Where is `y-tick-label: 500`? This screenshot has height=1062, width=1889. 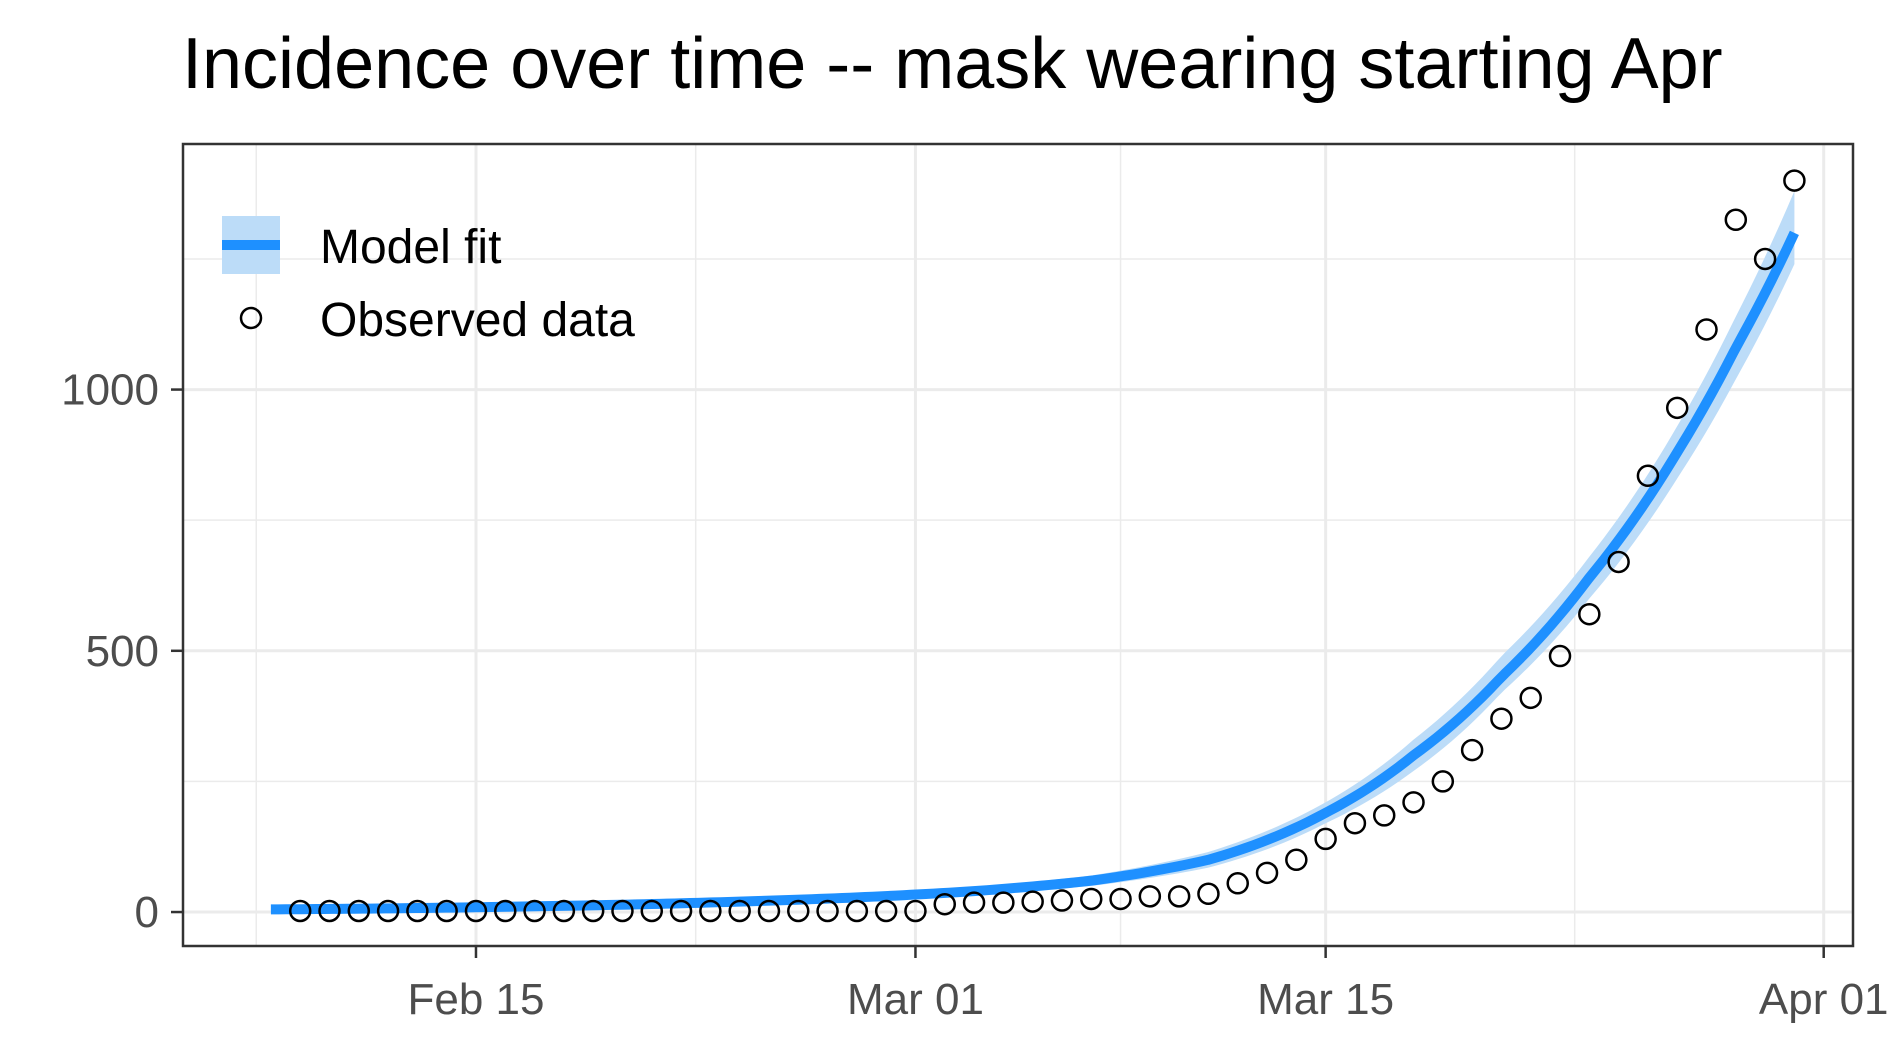
y-tick-label: 500 is located at coordinates (122, 651).